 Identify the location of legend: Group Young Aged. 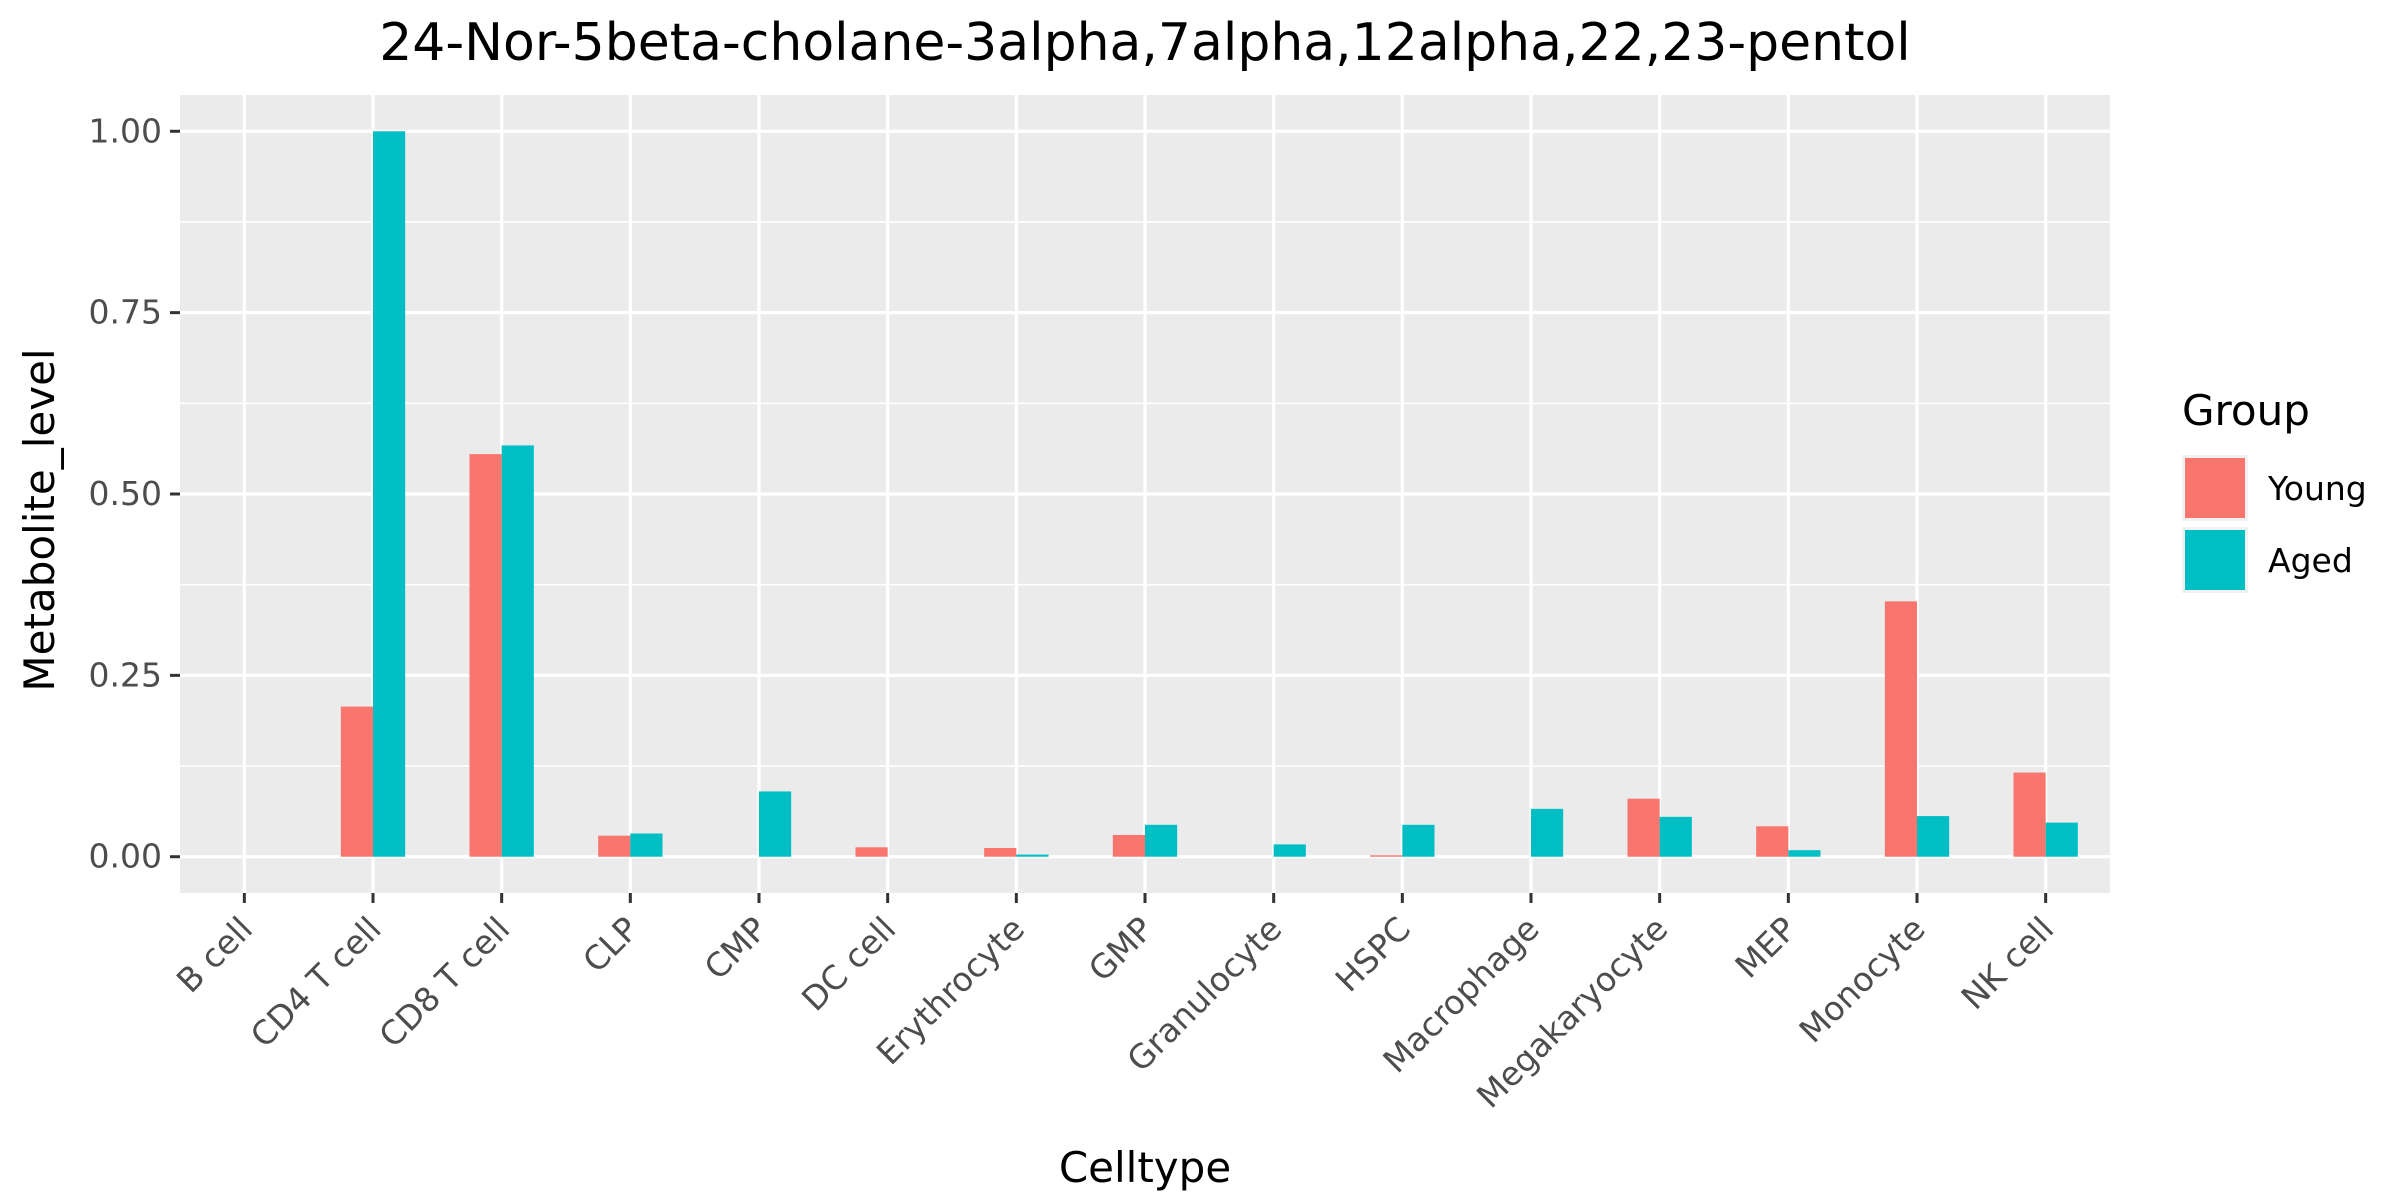
(2274, 489).